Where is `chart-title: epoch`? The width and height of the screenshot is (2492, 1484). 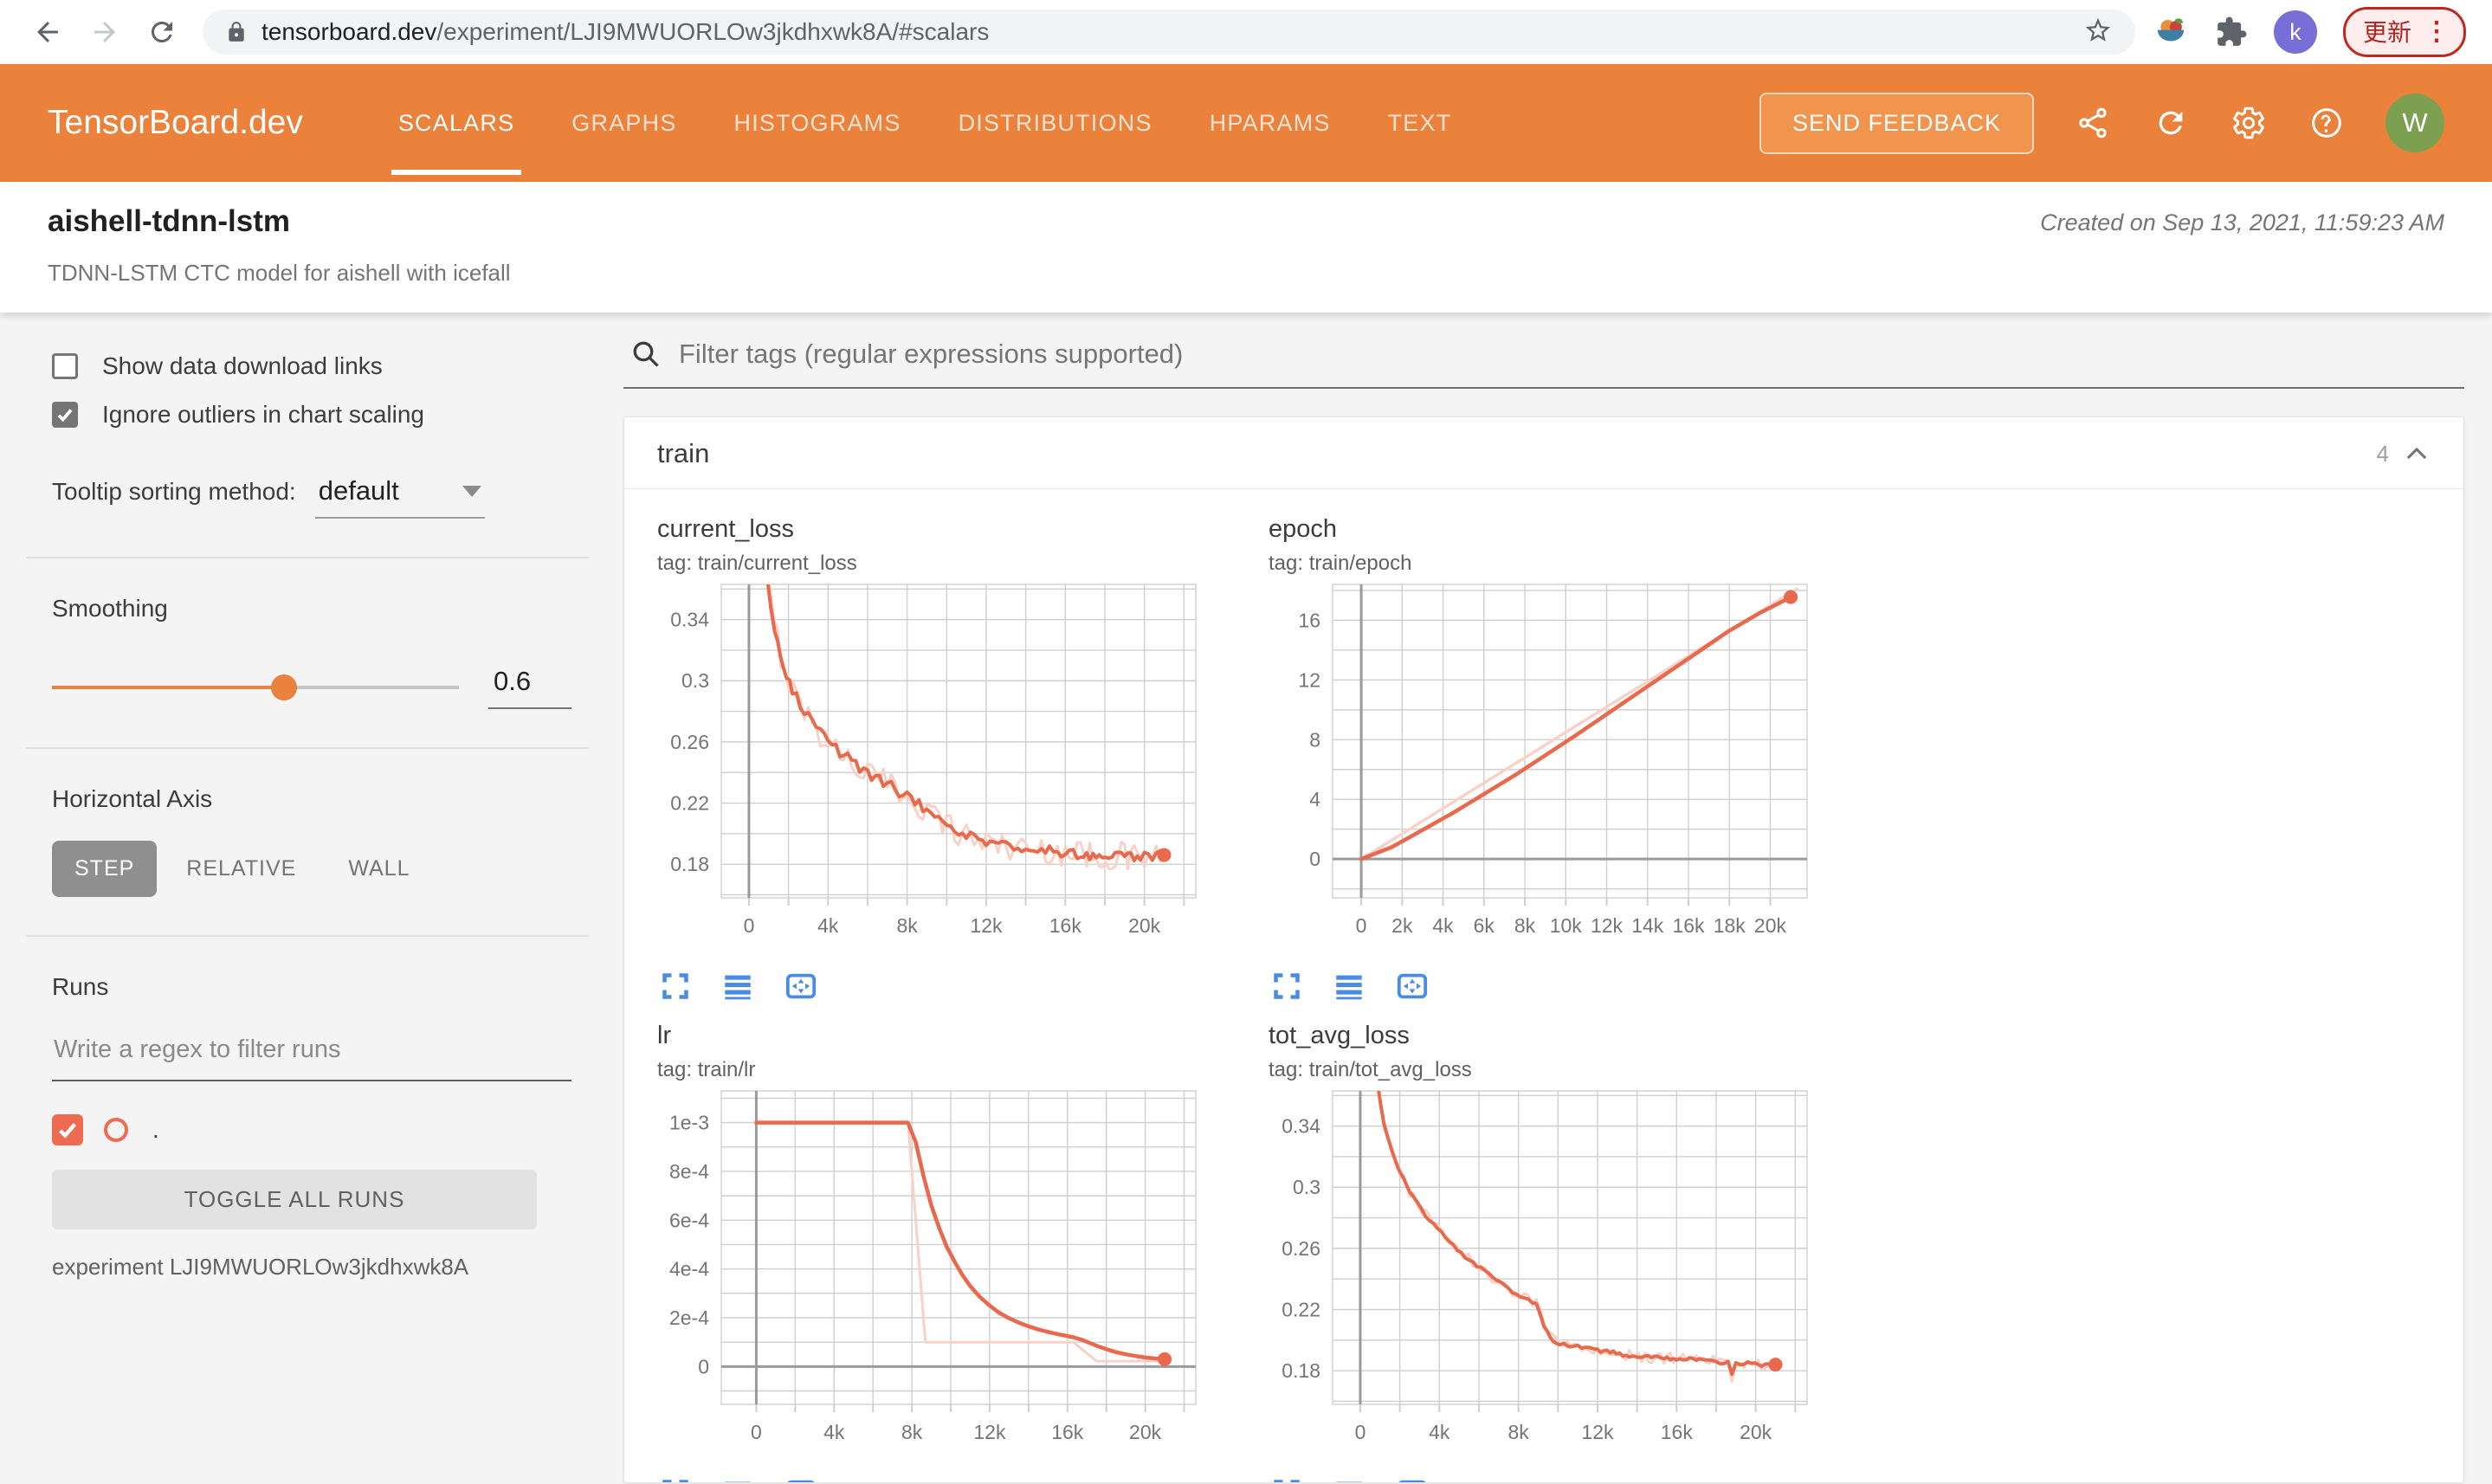
chart-title: epoch is located at coordinates (1303, 529).